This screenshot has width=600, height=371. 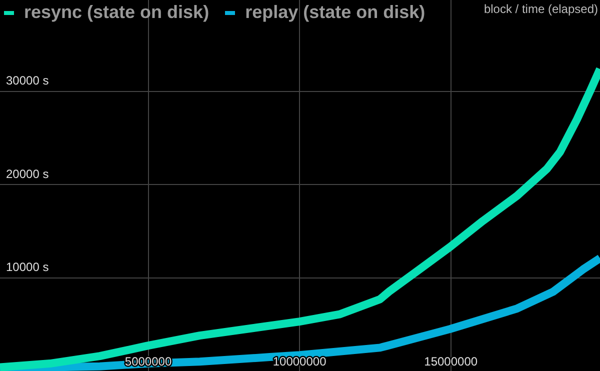 What do you see at coordinates (27, 173) in the screenshot?
I see `y-tick-label: 20000 s` at bounding box center [27, 173].